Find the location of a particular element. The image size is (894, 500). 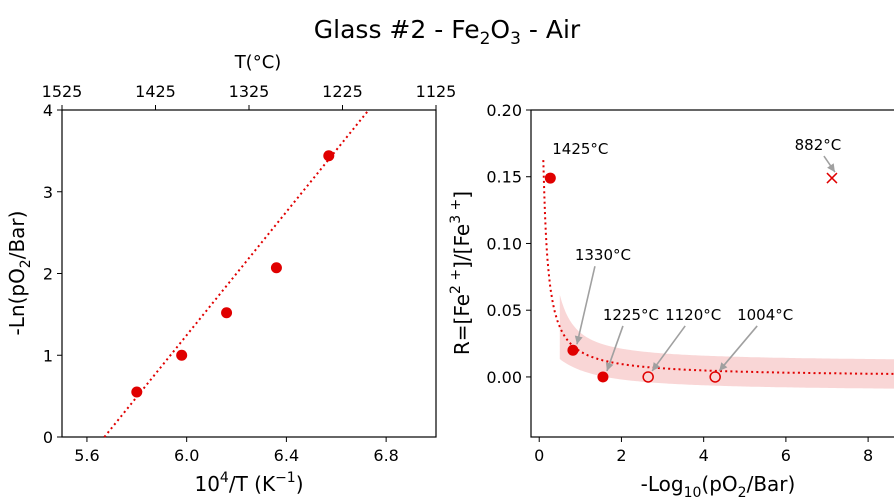

right-annotation-label: 1004°C is located at coordinates (765, 315).